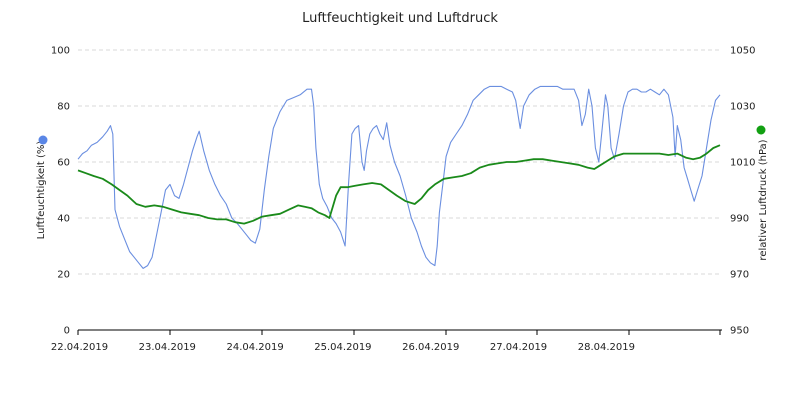  I want to click on chart-title: Luftfeuchtigkeit und Luftdruck, so click(400, 18).